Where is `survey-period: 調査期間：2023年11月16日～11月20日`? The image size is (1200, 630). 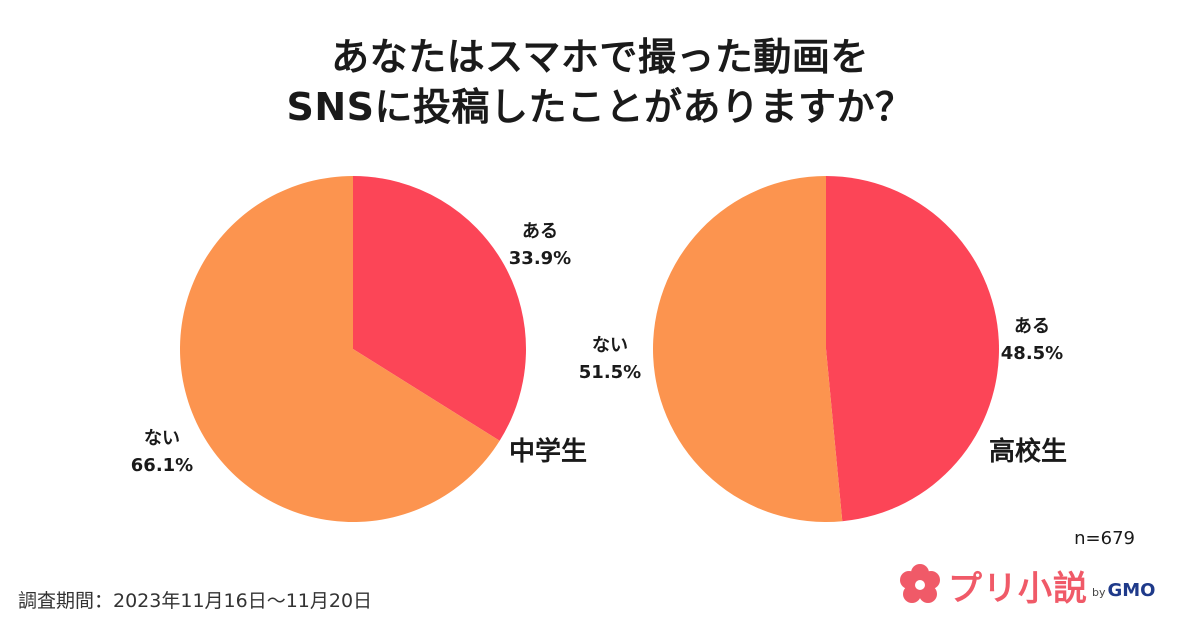 survey-period: 調査期間：2023年11月16日～11月20日 is located at coordinates (195, 601).